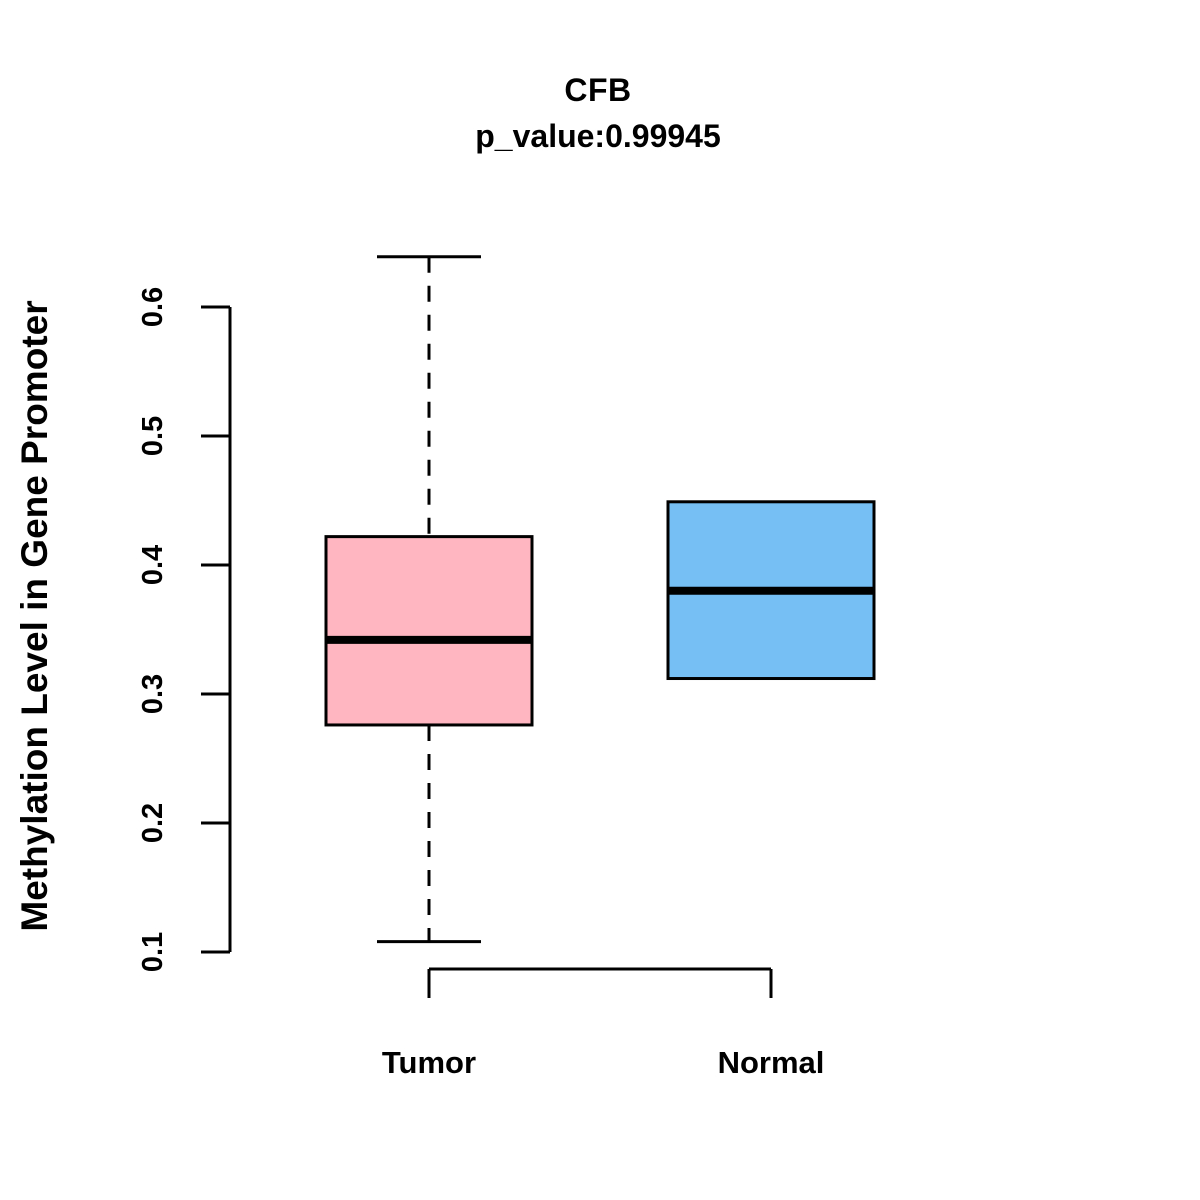  What do you see at coordinates (153, 823) in the screenshot?
I see `y-tick-label: 0.2` at bounding box center [153, 823].